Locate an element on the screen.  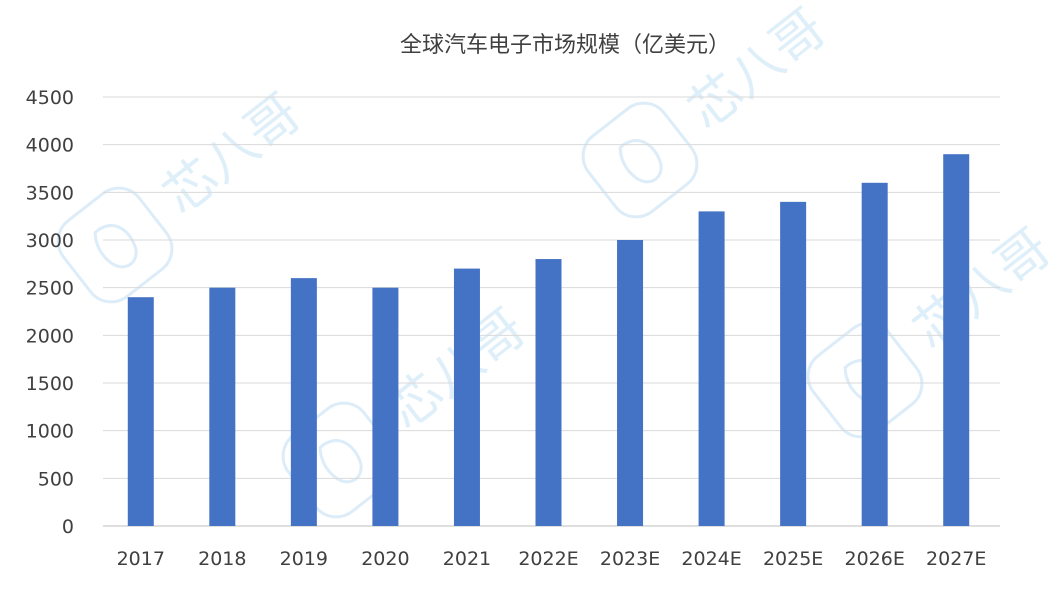
x-tick-label: 2024E is located at coordinates (711, 559).